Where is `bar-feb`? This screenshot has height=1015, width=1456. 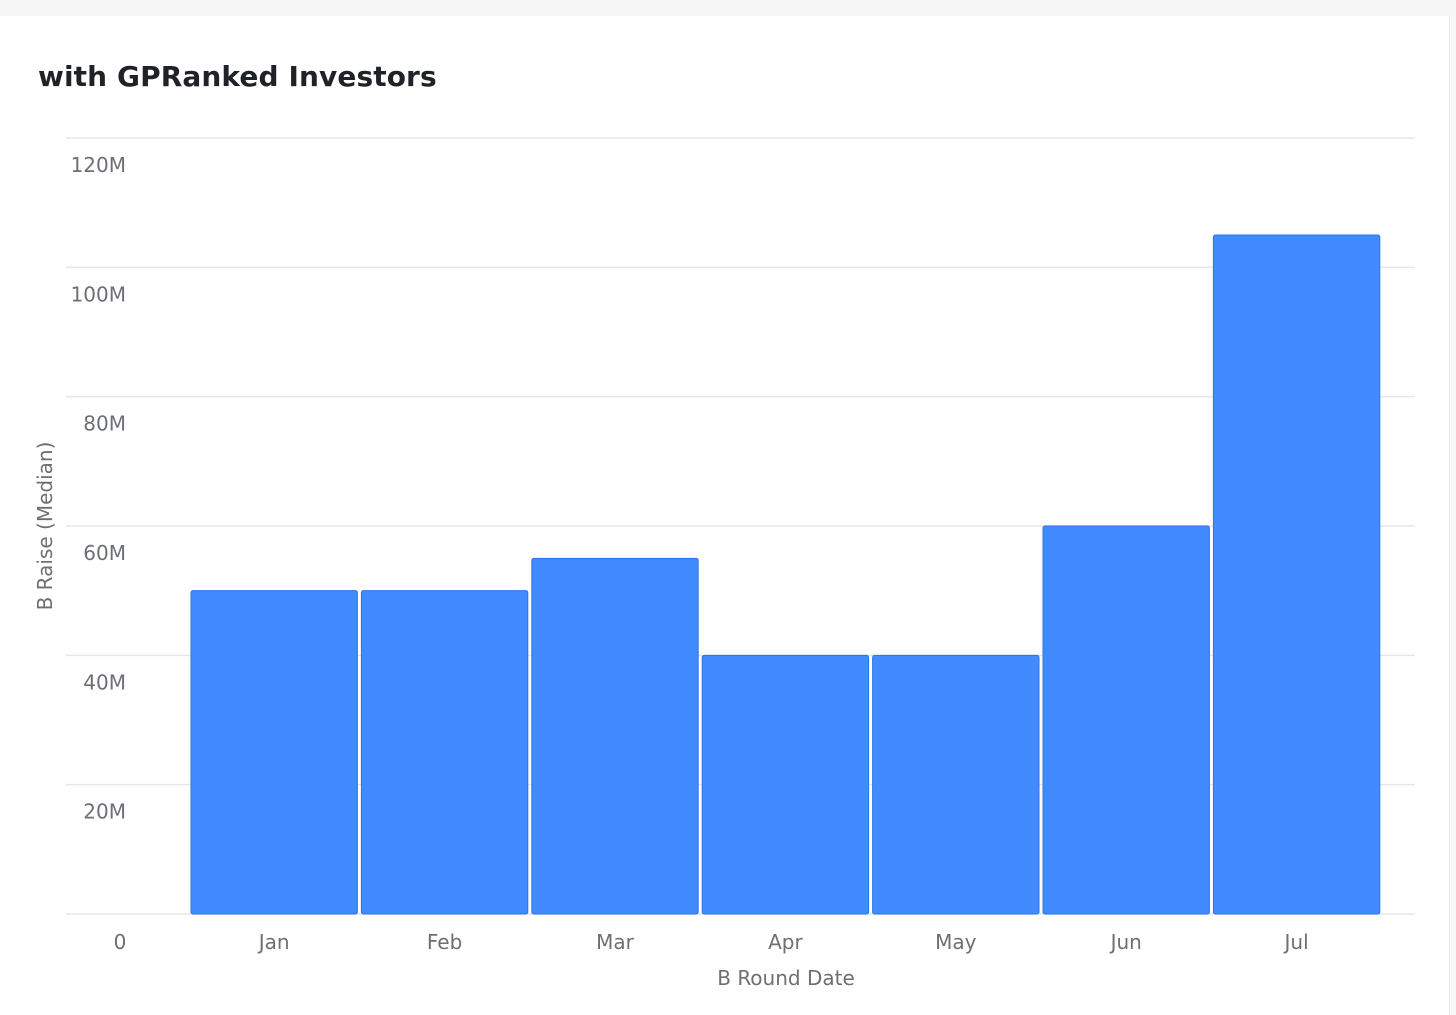
bar-feb is located at coordinates (444, 752).